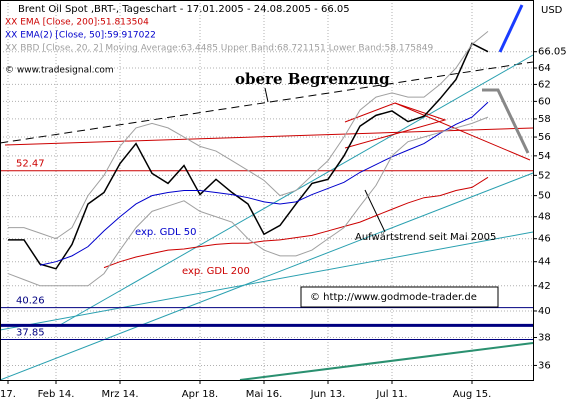 This screenshot has width=572, height=402. I want to click on y-tick-label: 50, so click(544, 196).